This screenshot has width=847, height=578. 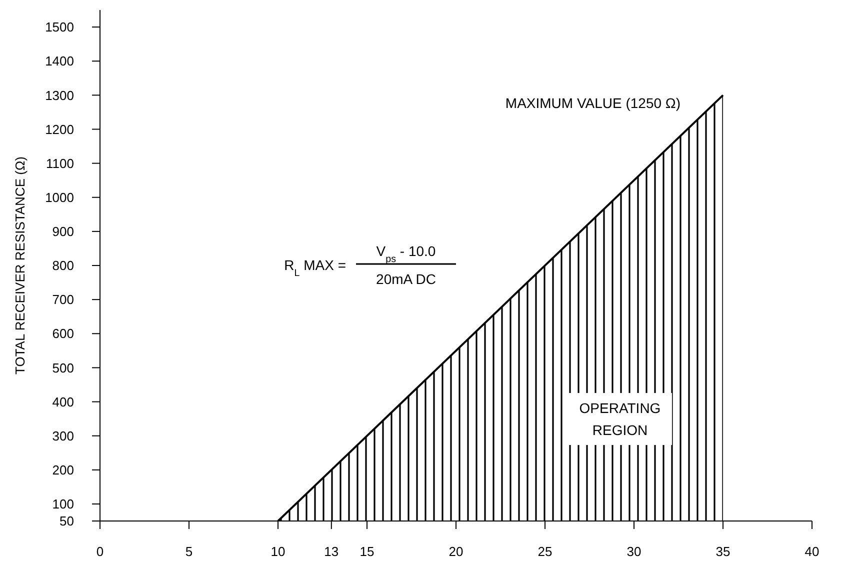 I want to click on x-tick-label: 30, so click(x=634, y=552).